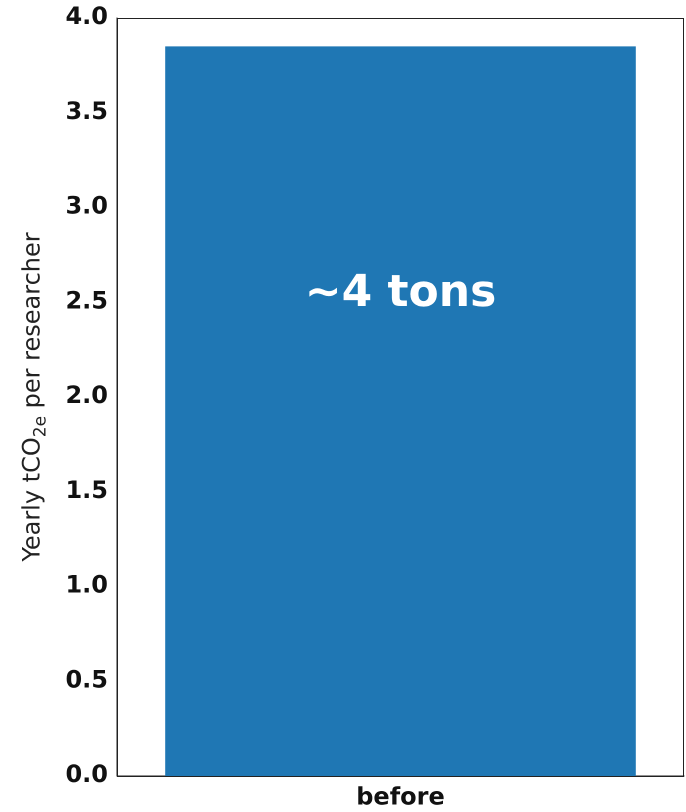  What do you see at coordinates (86, 490) in the screenshot?
I see `y-tick-label: 1.5` at bounding box center [86, 490].